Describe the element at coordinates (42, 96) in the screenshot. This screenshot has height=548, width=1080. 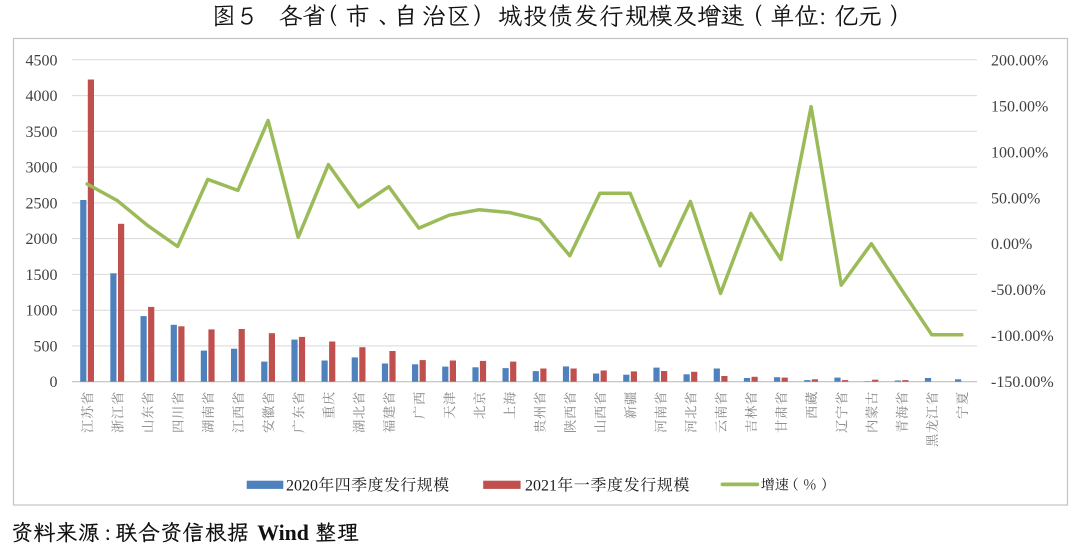
I see `svg-text: 4000` at that location.